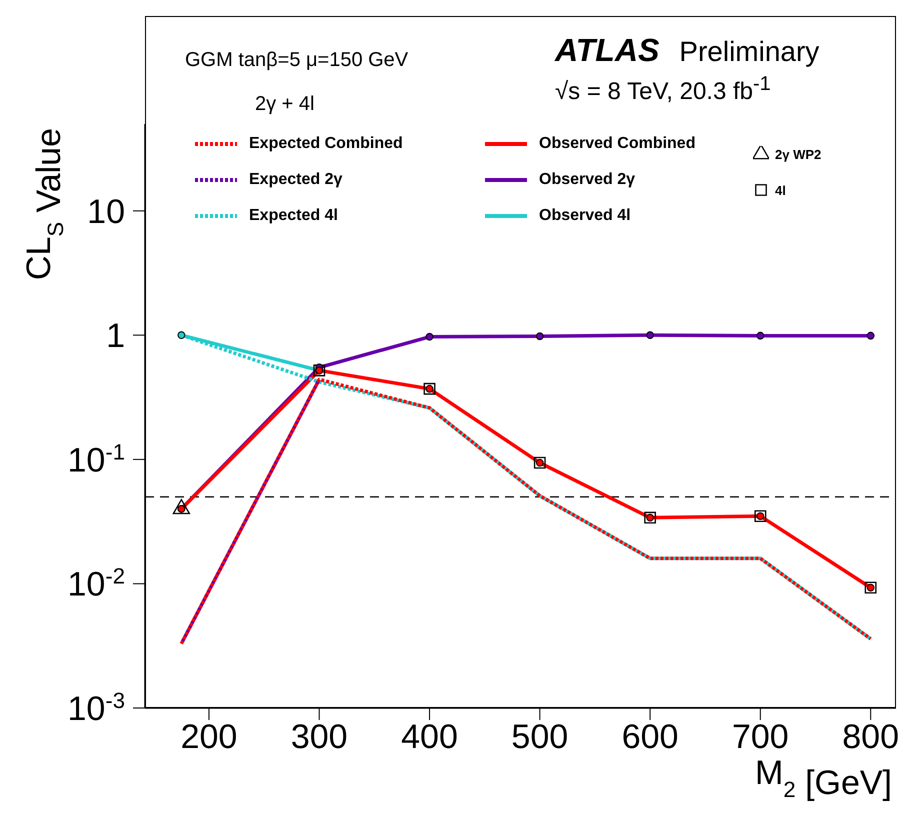  I want to click on text: √s = 8 TeV, 20.3 fb$^{-1}$, so click(663, 89).